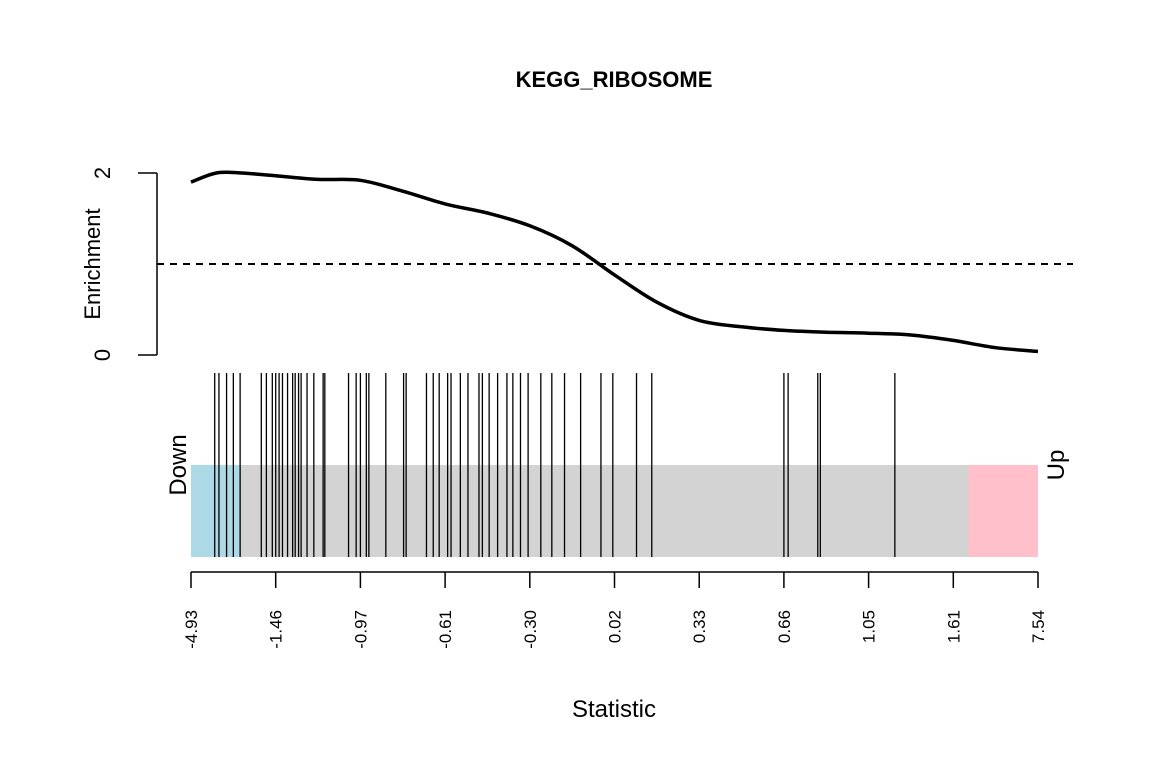 This screenshot has height=768, width=1152. I want to click on up-label: Up, so click(1056, 465).